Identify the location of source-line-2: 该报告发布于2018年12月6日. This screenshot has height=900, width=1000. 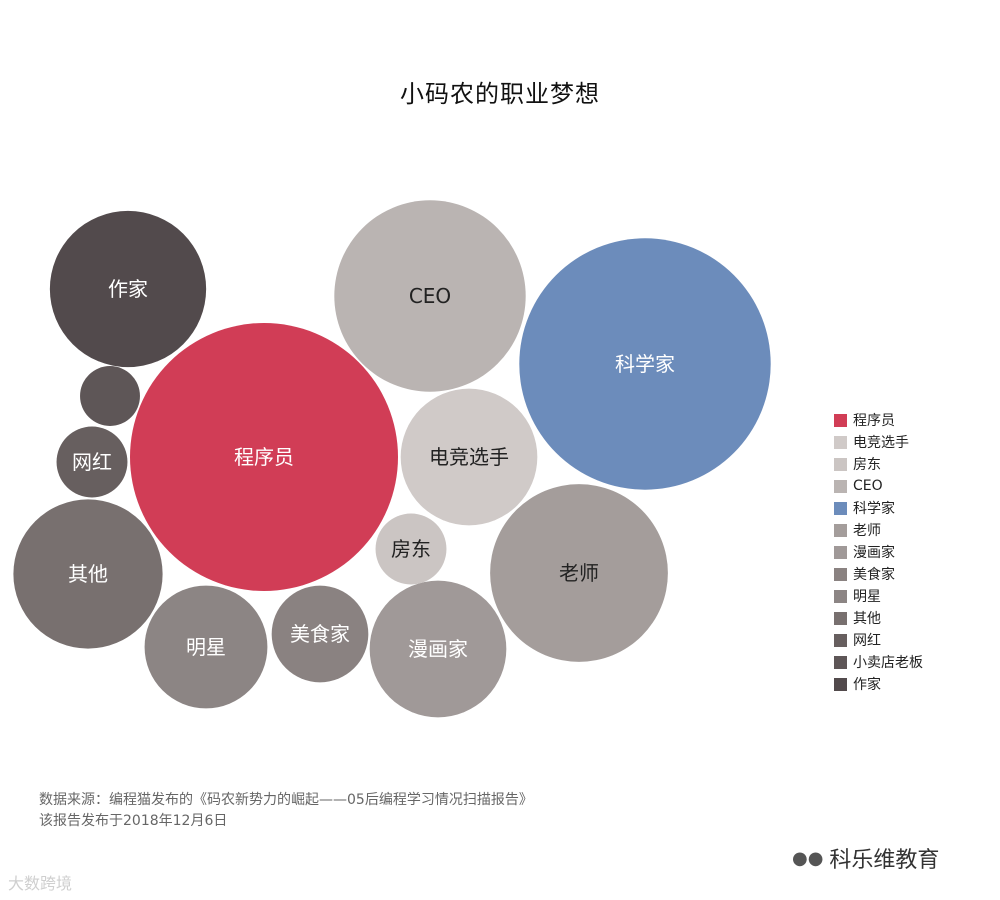
(133, 821).